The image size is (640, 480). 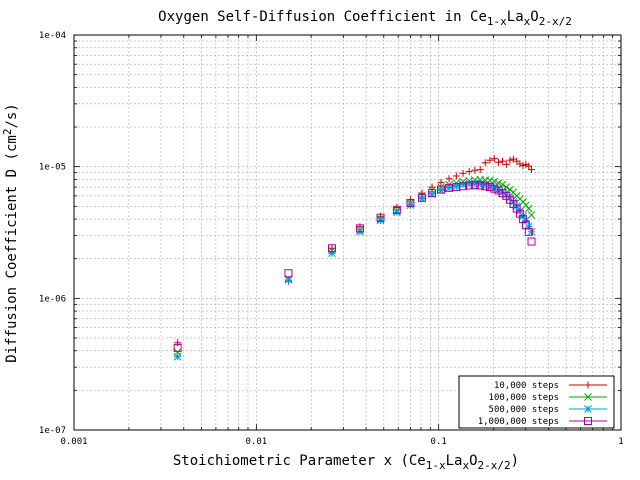 What do you see at coordinates (52, 431) in the screenshot?
I see `y-tick-label: 1e-07` at bounding box center [52, 431].